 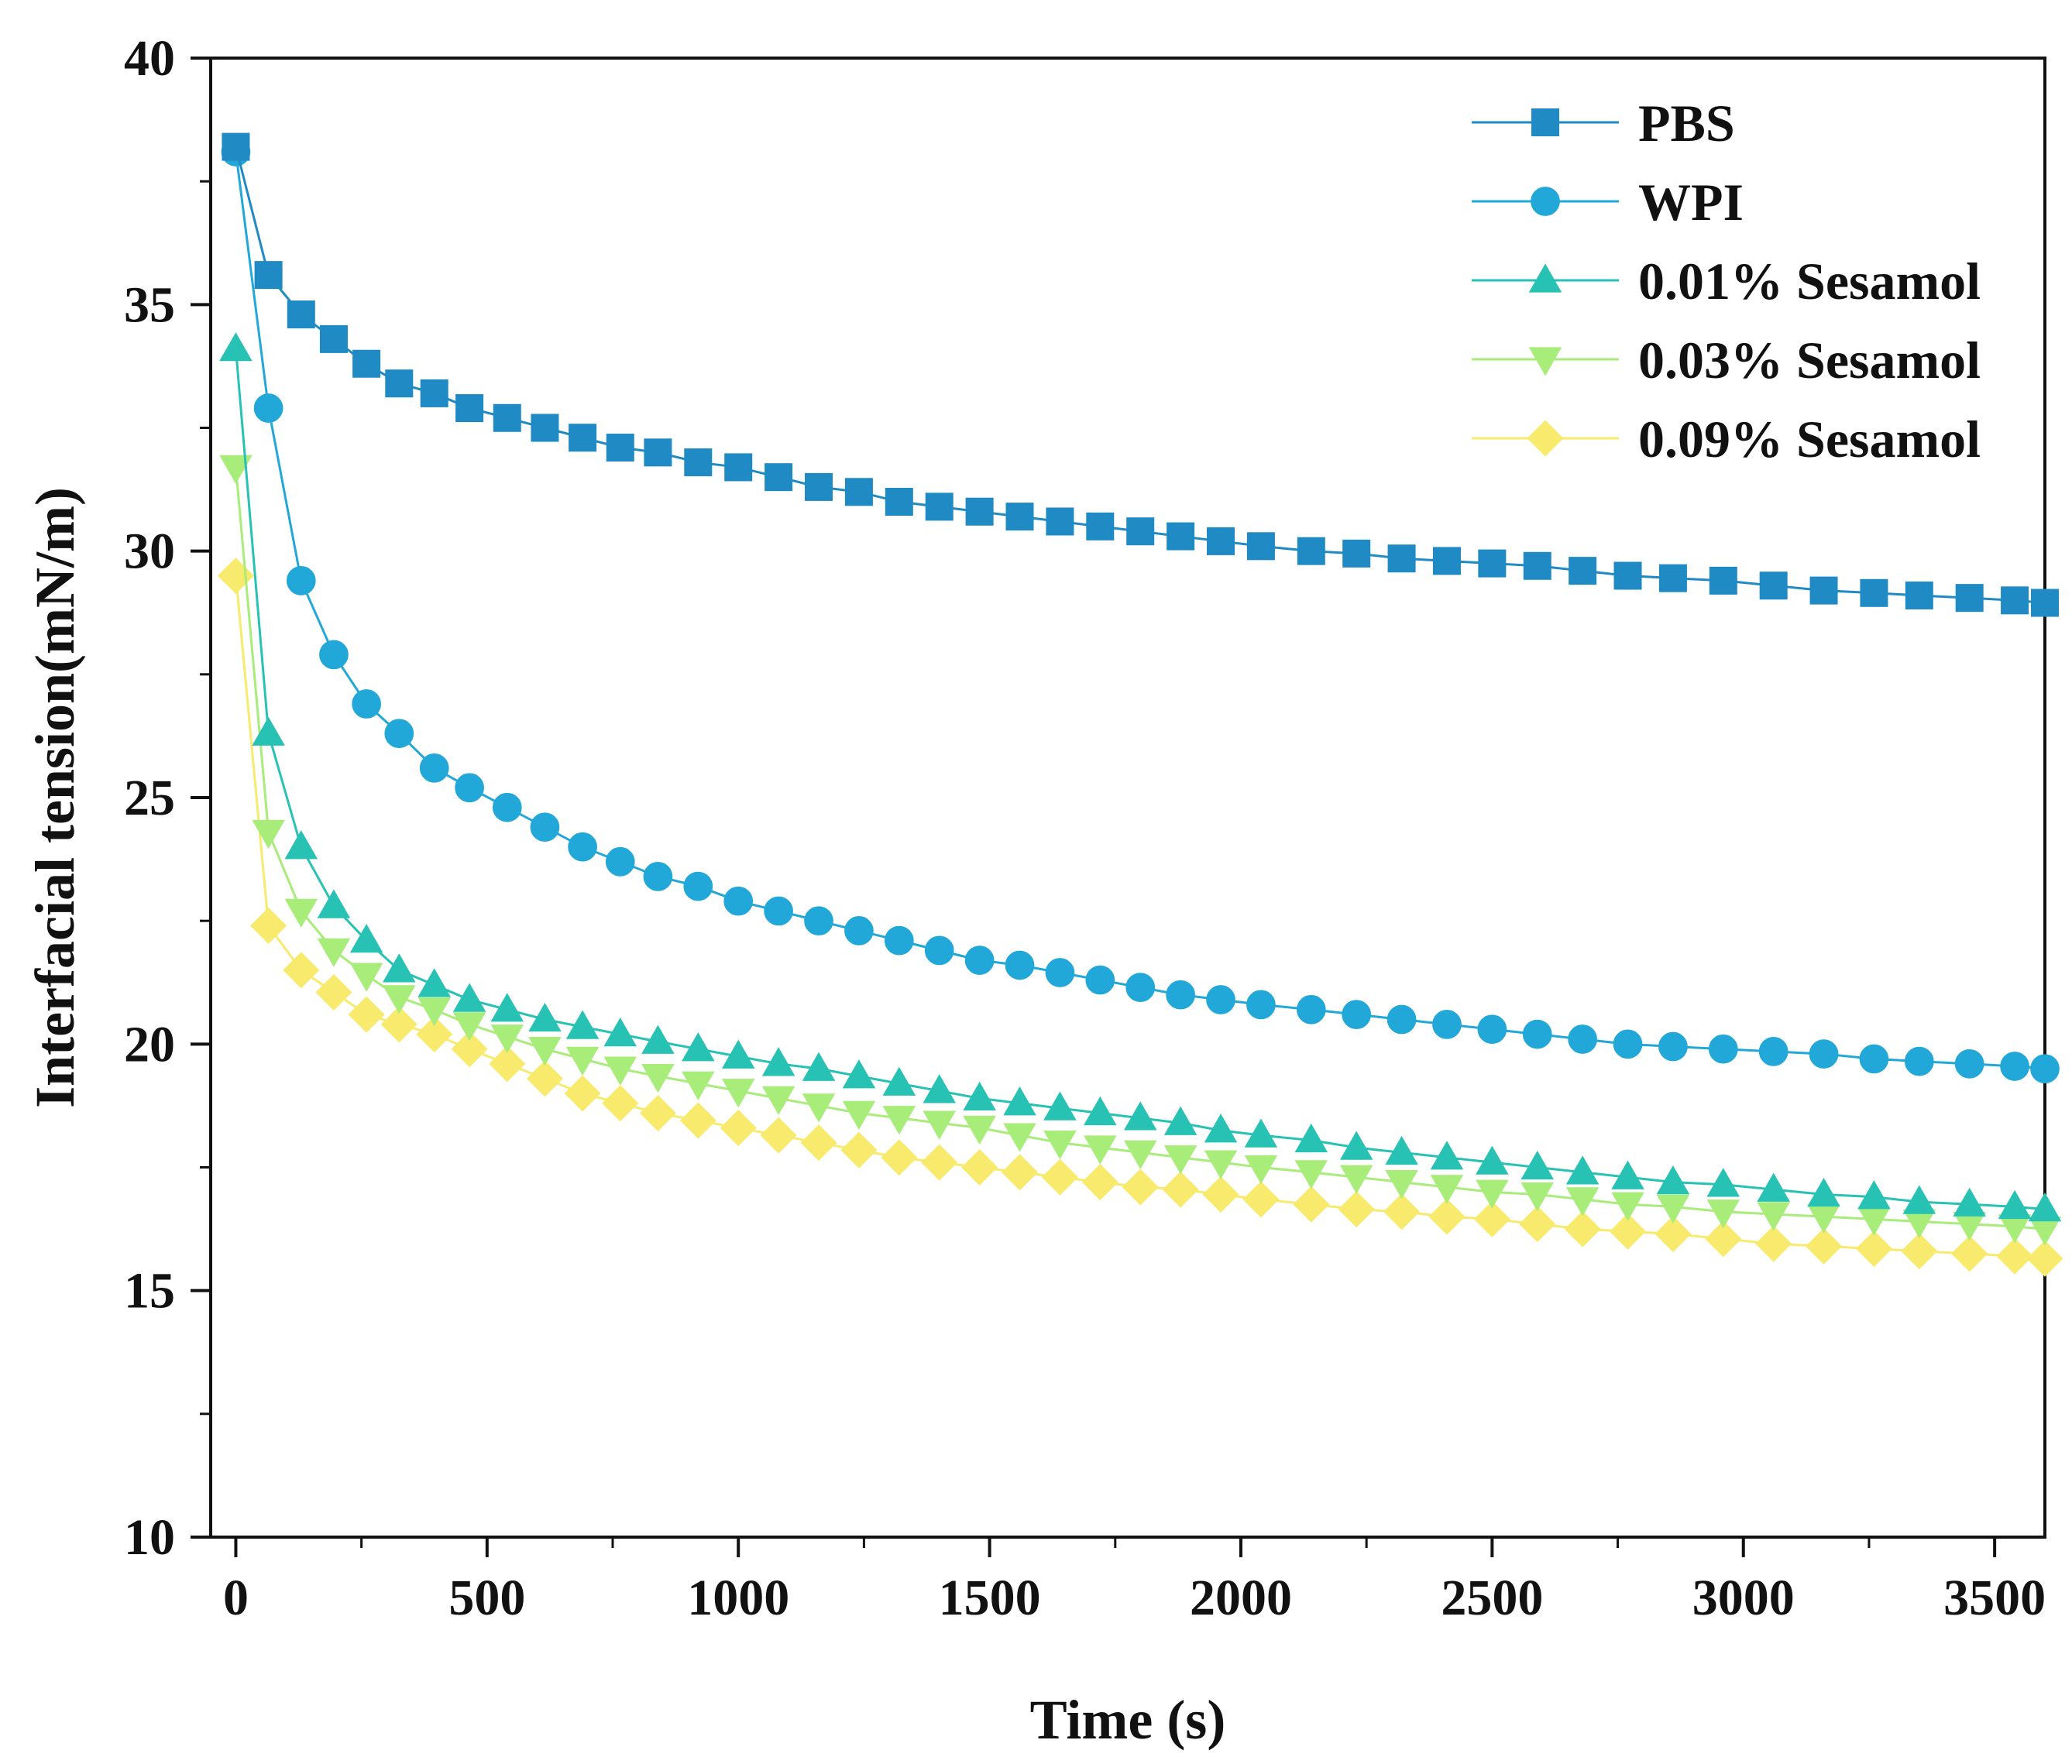 I want to click on legend-label: WPI, so click(x=1691, y=202).